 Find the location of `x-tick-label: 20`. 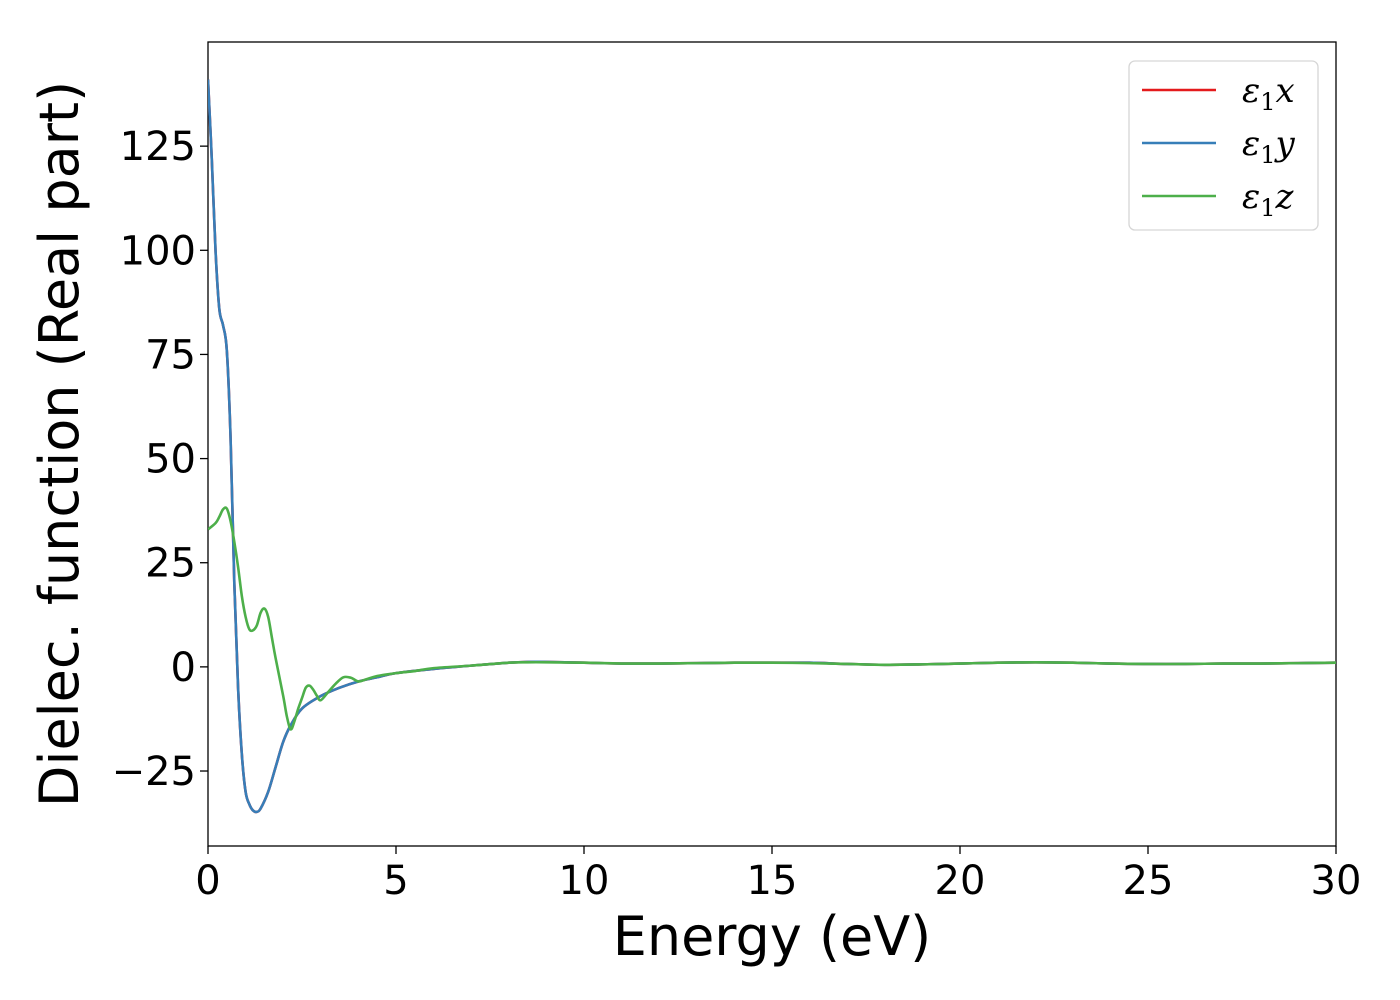

x-tick-label: 20 is located at coordinates (960, 881).